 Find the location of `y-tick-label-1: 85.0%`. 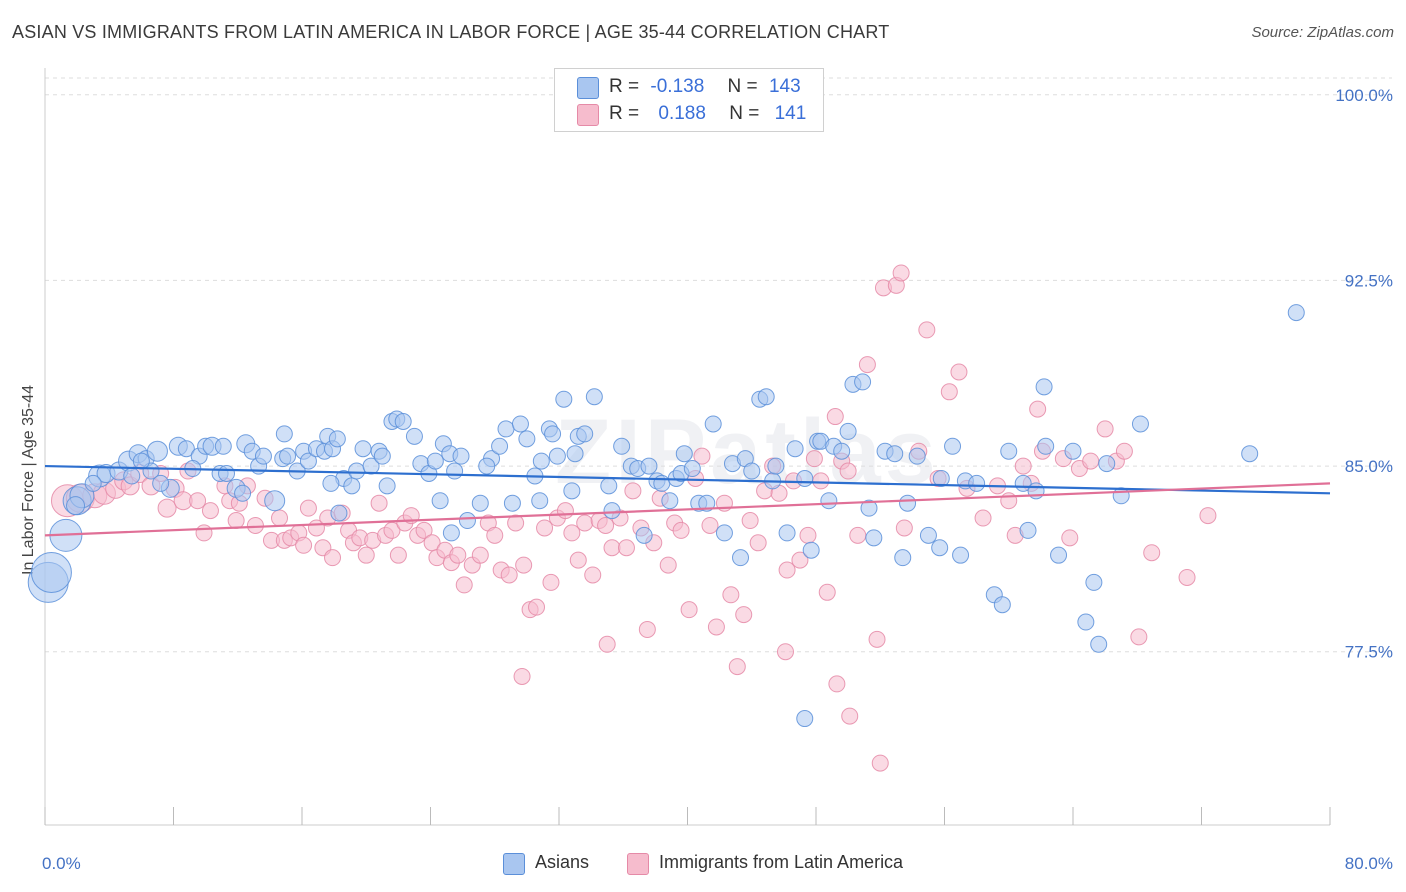

y-tick-label-1: 85.0% is located at coordinates (1369, 466).